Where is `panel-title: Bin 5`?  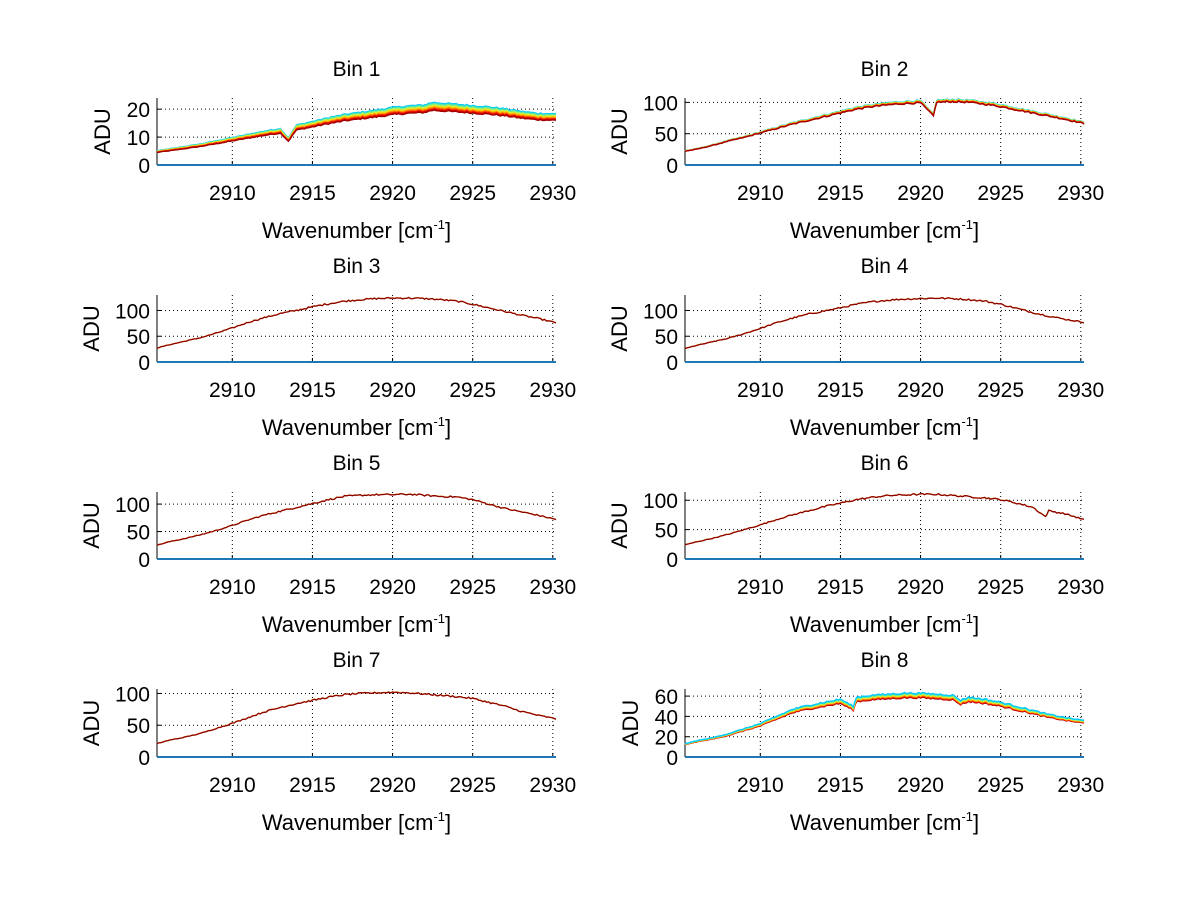 panel-title: Bin 5 is located at coordinates (357, 463).